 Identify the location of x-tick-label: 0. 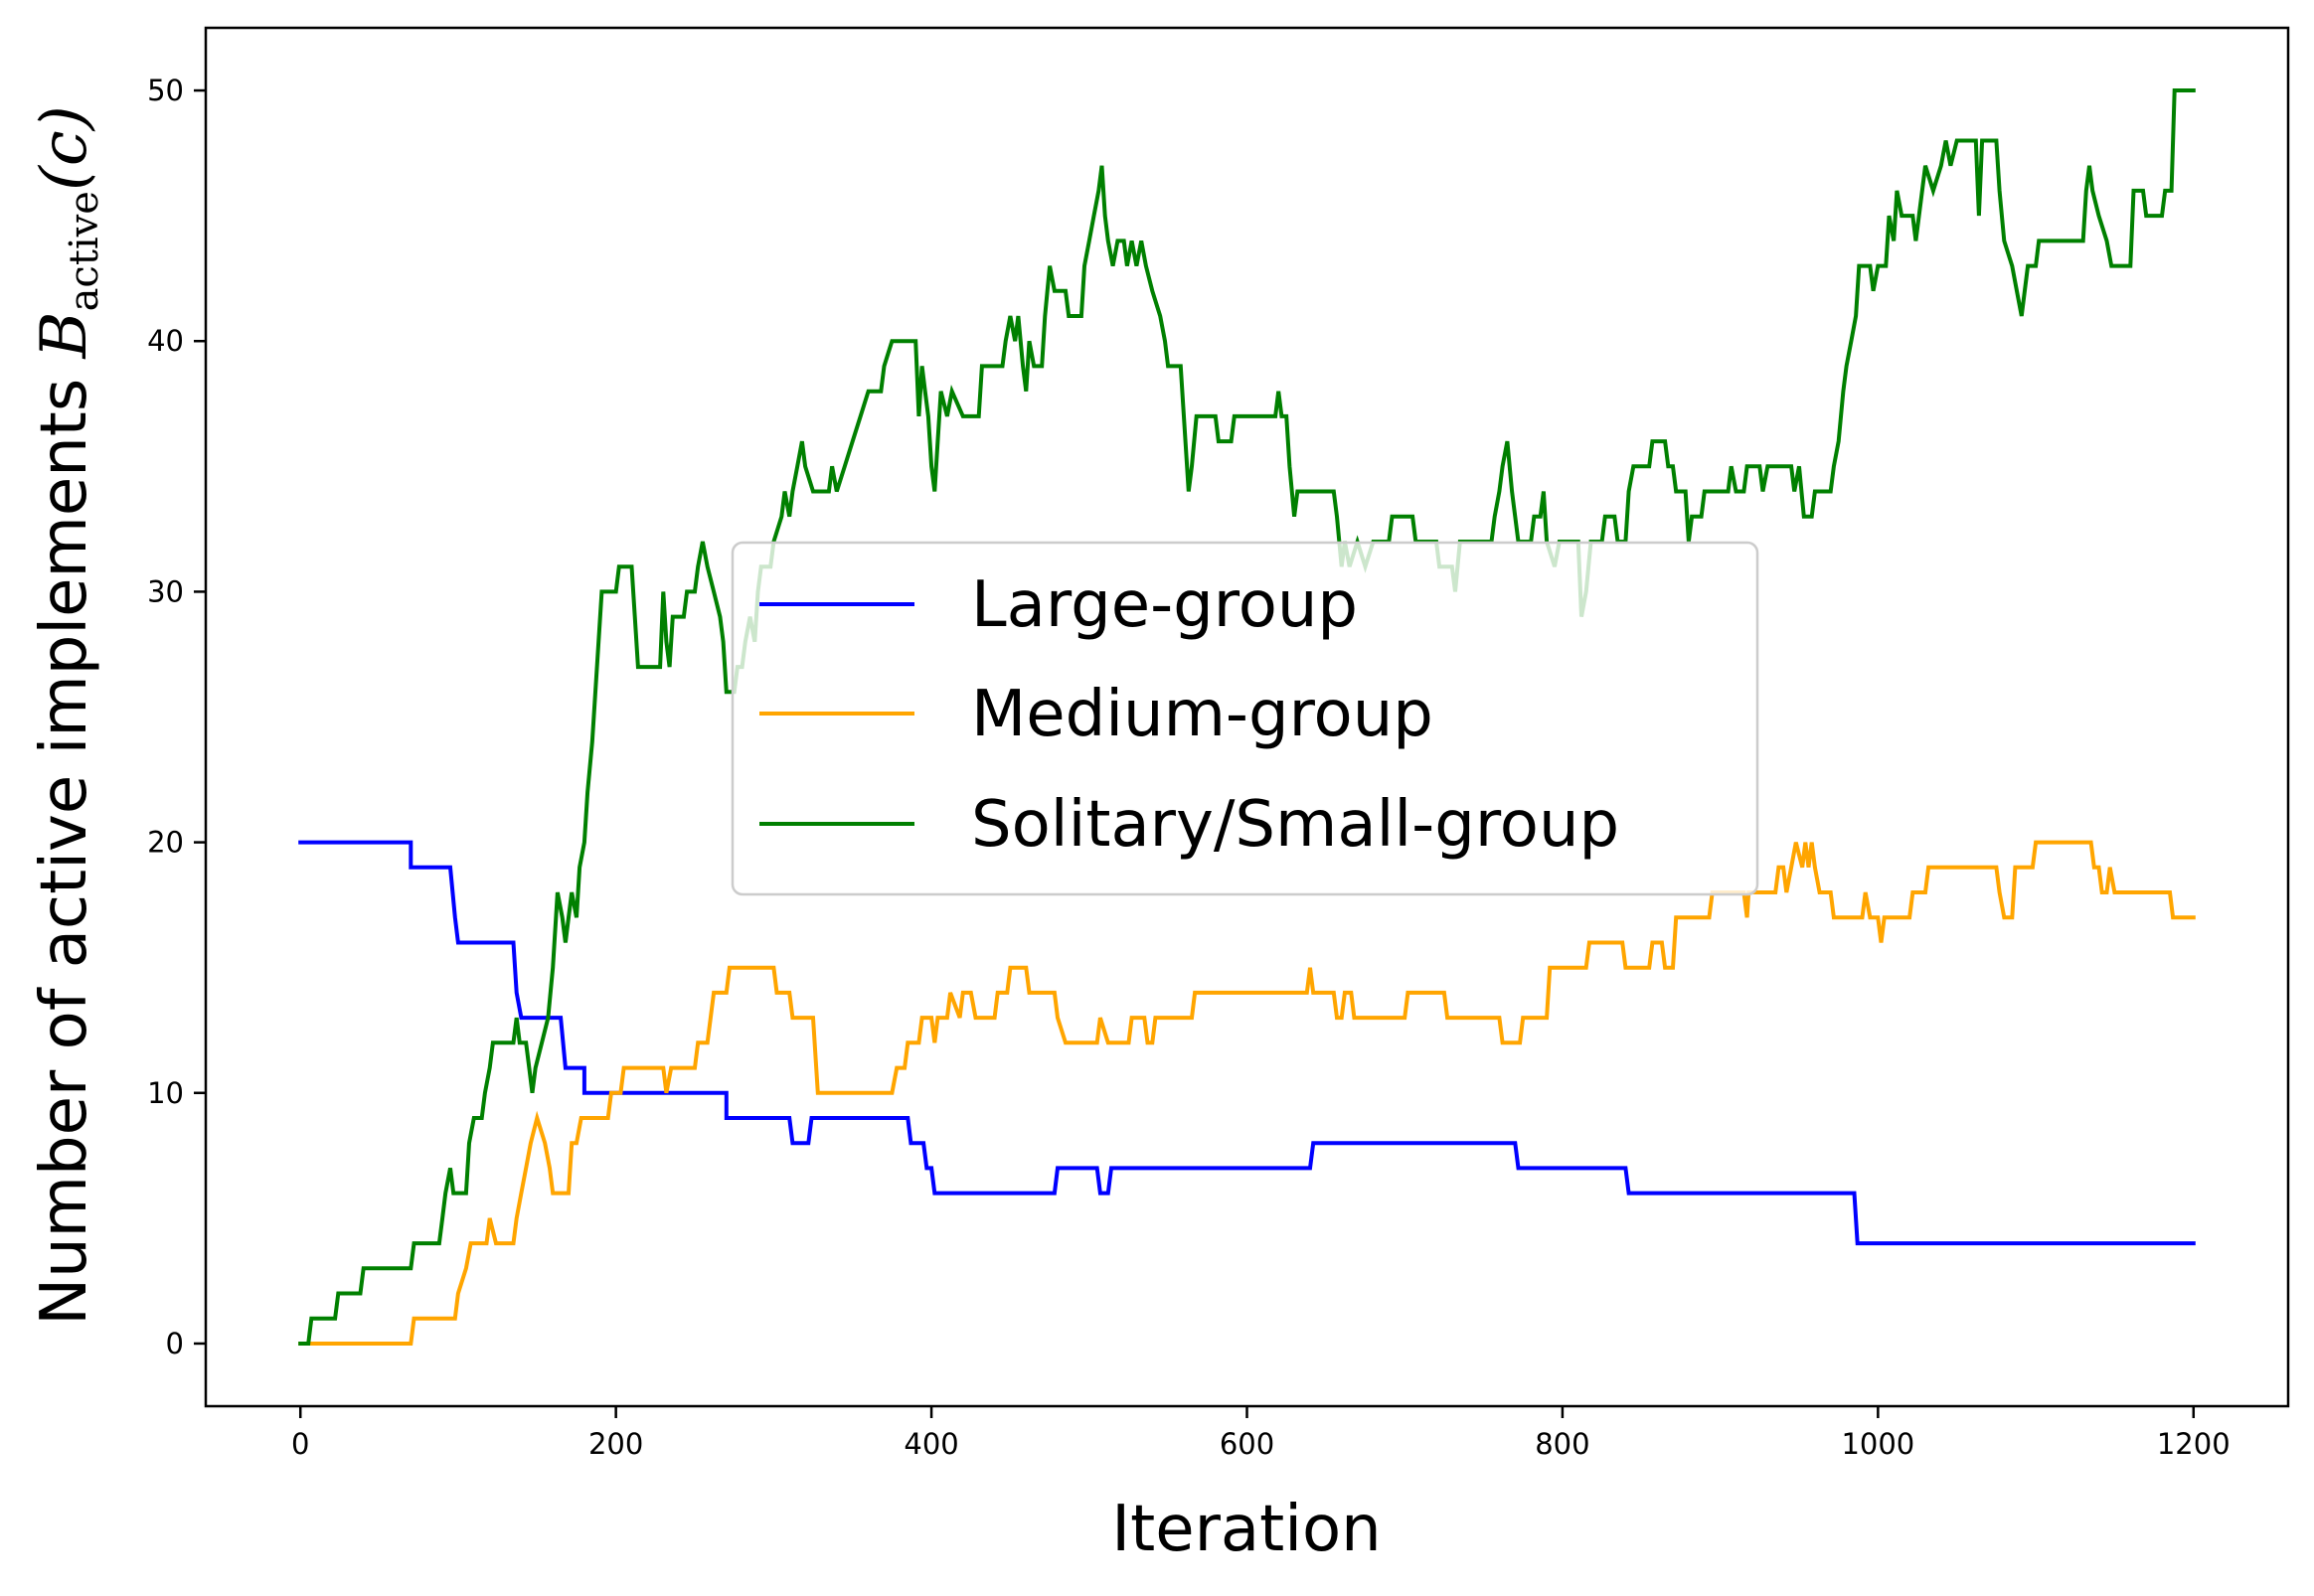
(300, 1444).